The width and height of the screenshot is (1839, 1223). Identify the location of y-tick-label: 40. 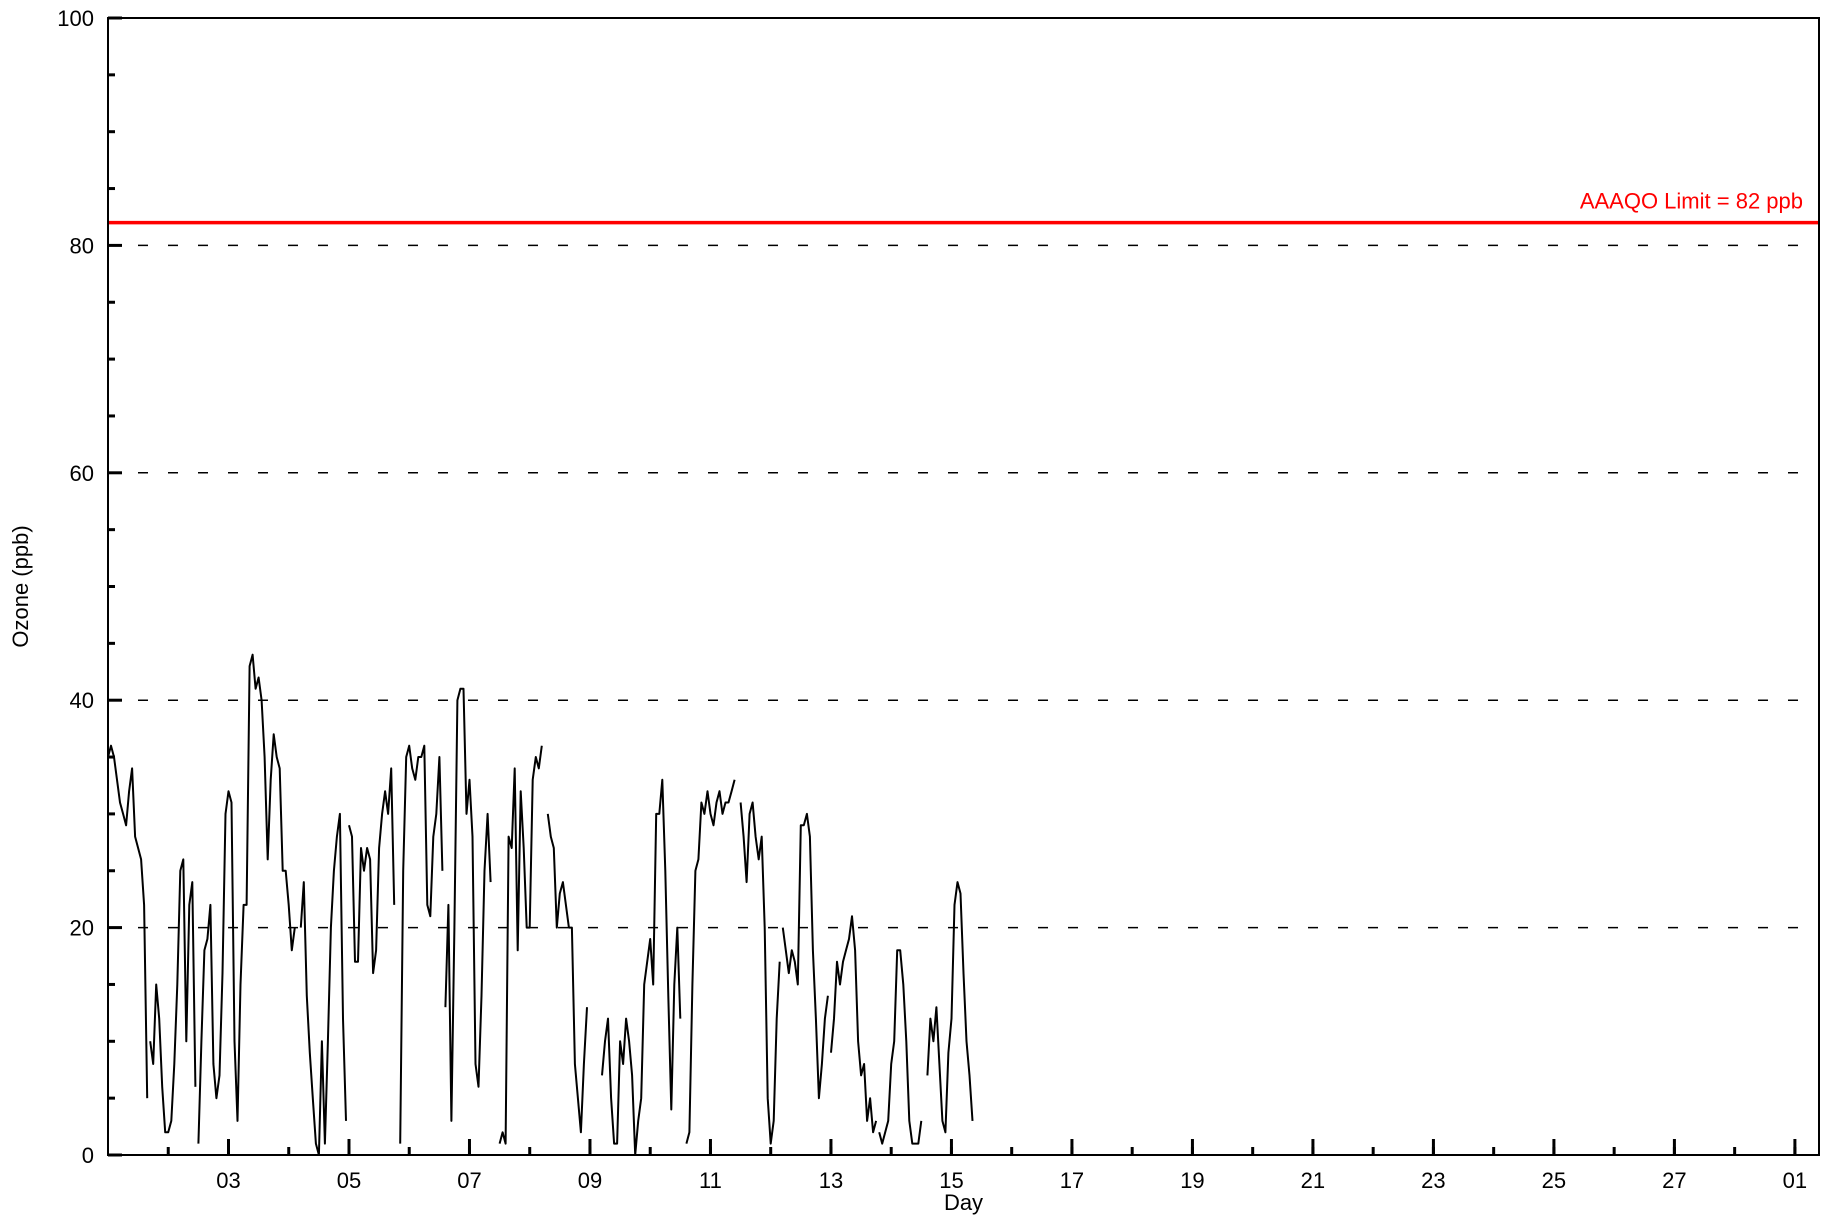
(82, 700).